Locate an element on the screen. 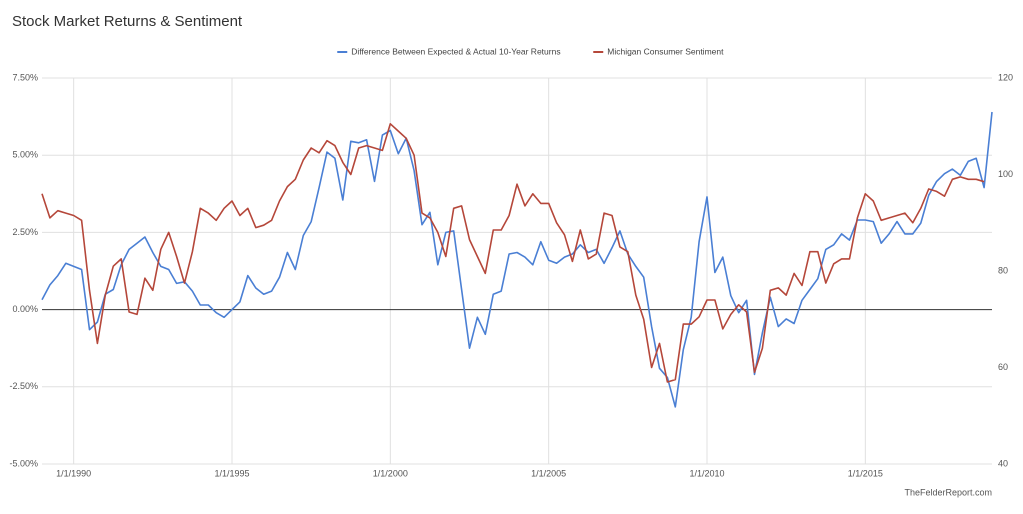 The width and height of the screenshot is (1023, 514). y2-tick-label: 80 is located at coordinates (1003, 270).